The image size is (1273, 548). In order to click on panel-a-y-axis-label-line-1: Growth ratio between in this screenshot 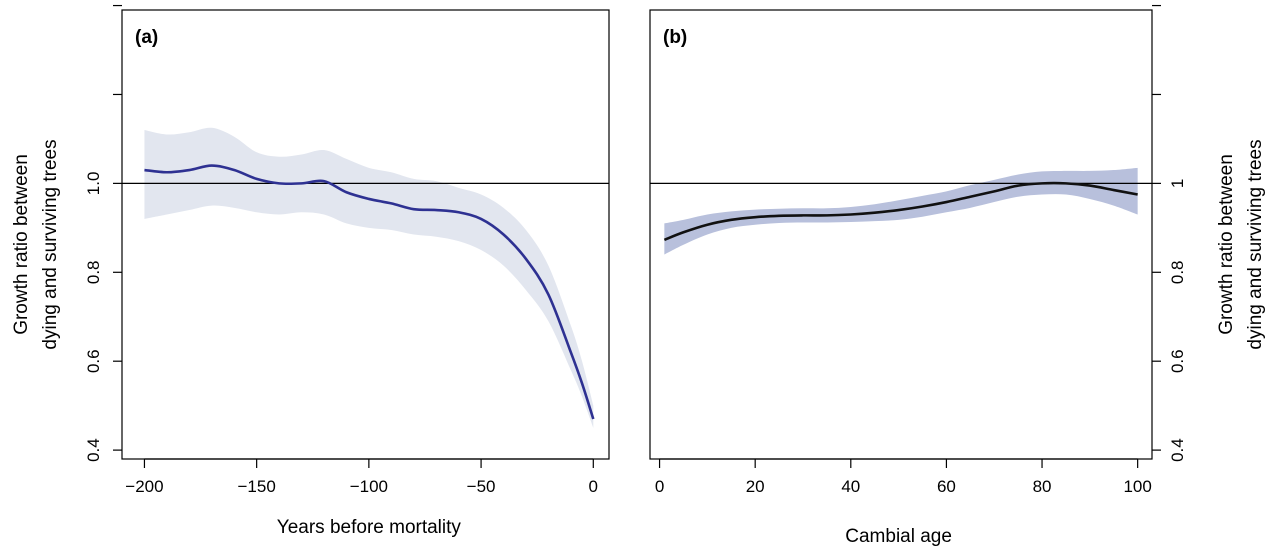, I will do `click(21, 244)`.